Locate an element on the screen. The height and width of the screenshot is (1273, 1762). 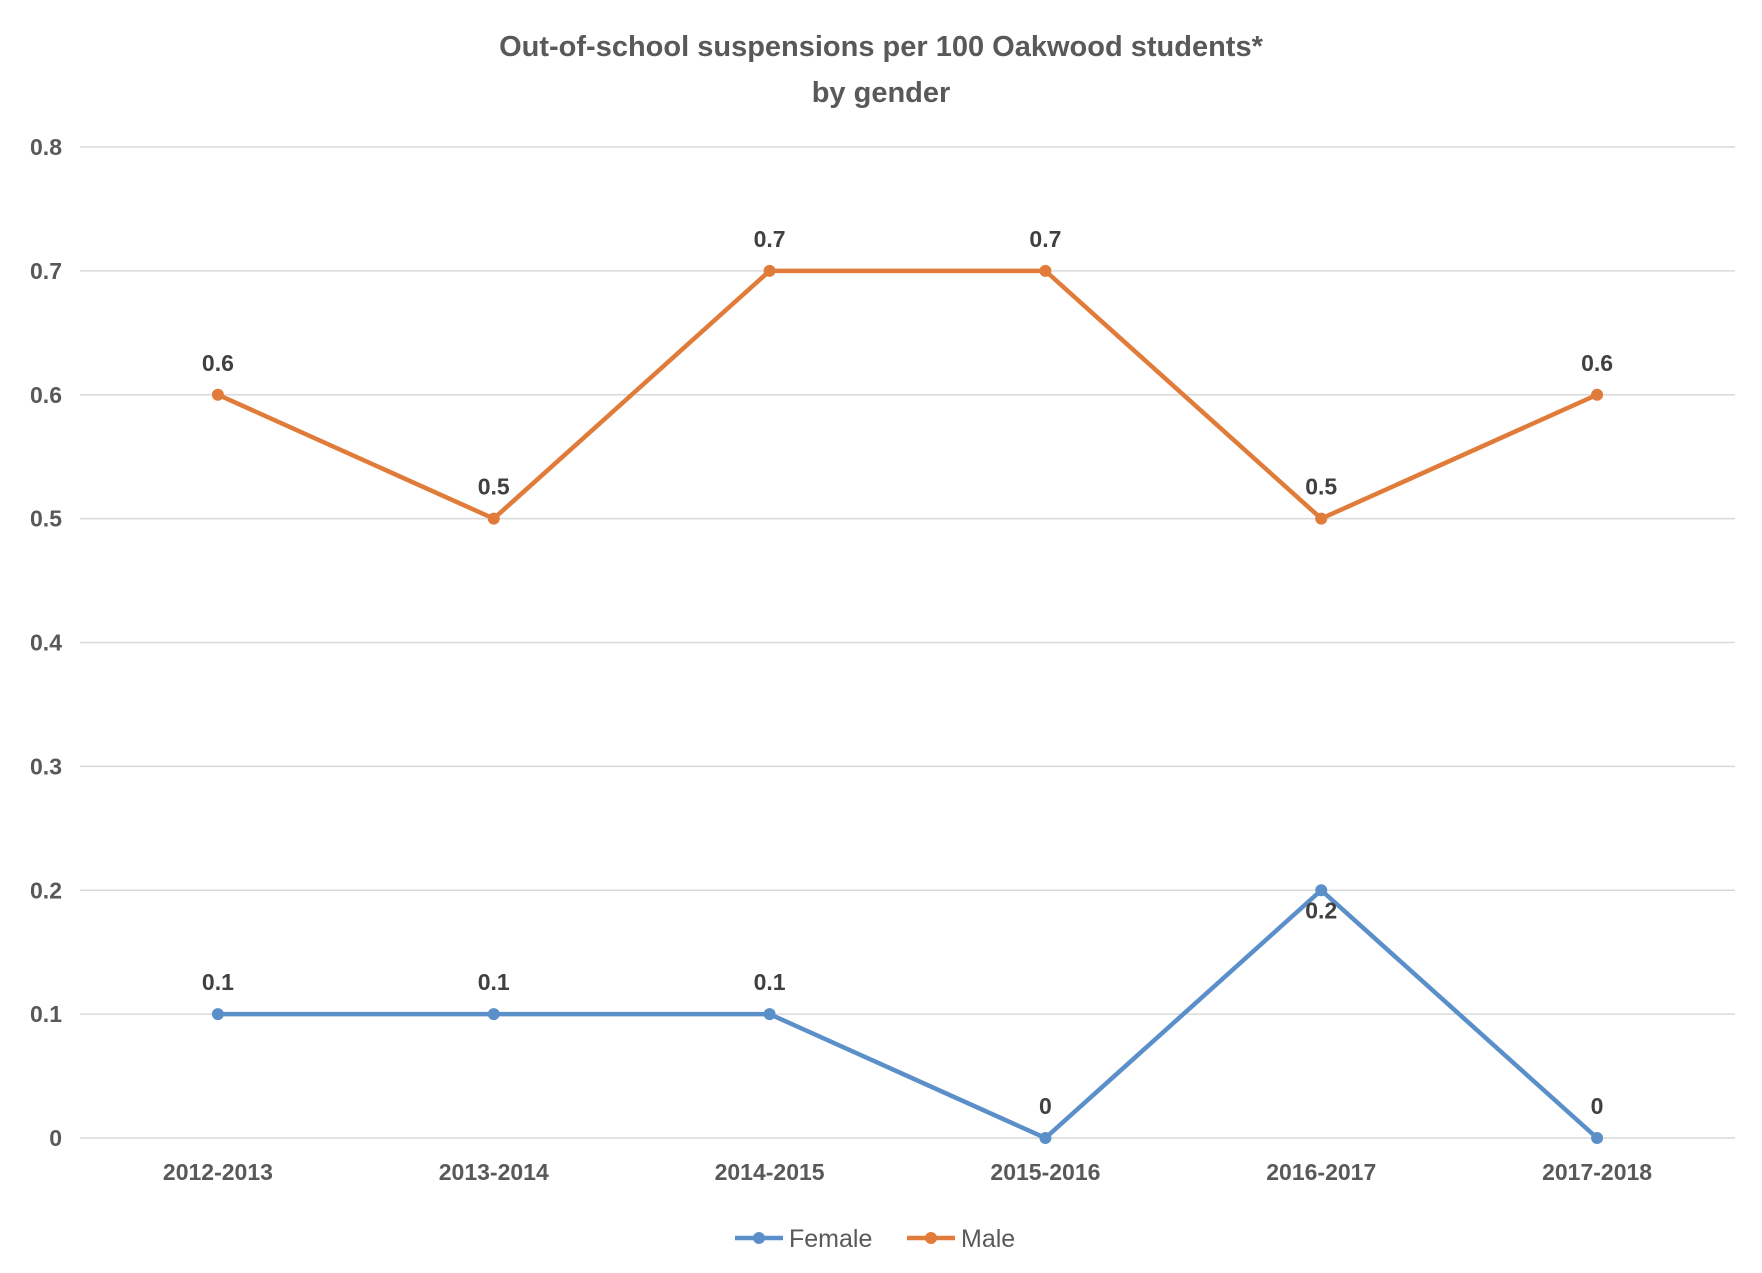
x-tick-label: 2013-2014 is located at coordinates (494, 1172).